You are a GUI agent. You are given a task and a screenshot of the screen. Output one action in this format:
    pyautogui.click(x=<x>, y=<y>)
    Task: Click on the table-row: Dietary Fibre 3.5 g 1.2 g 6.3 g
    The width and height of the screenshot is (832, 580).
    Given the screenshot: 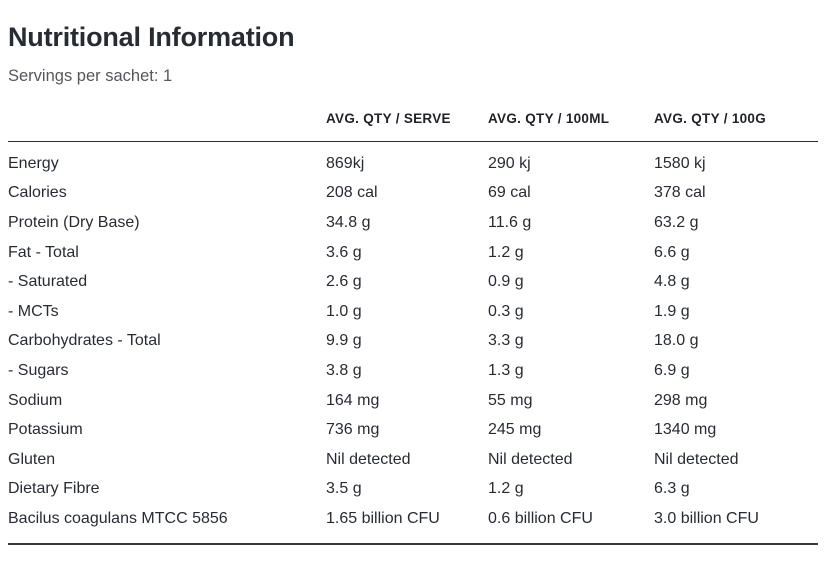 What is the action you would take?
    pyautogui.click(x=413, y=490)
    